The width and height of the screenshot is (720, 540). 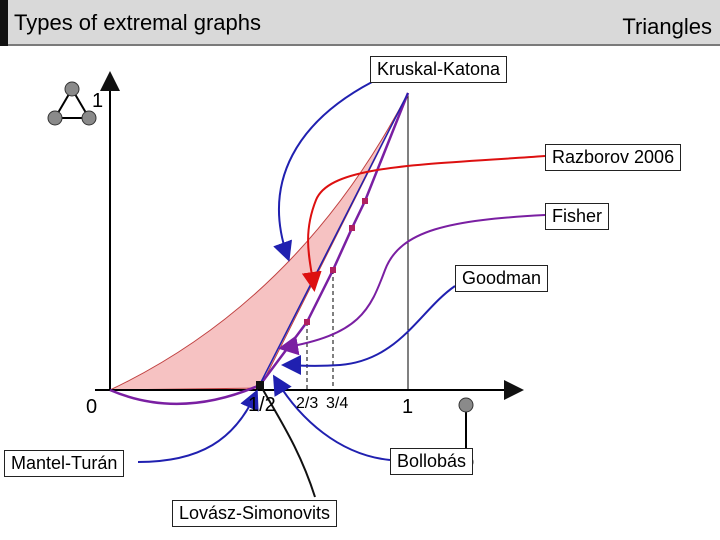 I want to click on mantel-arrow, so click(x=198, y=426).